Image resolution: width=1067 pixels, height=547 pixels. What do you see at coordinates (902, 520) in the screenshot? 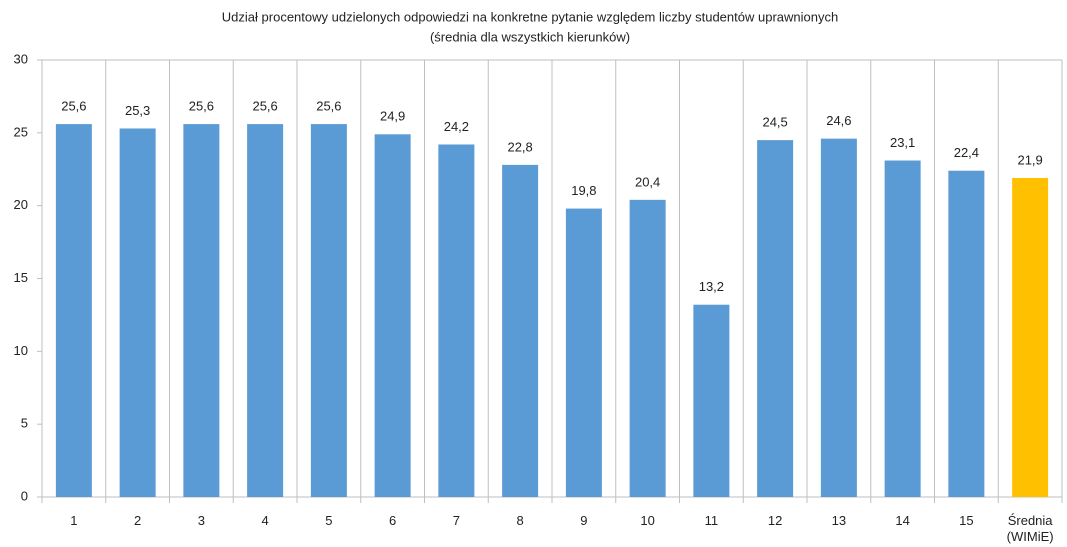
I see `x-tick-label: 14` at bounding box center [902, 520].